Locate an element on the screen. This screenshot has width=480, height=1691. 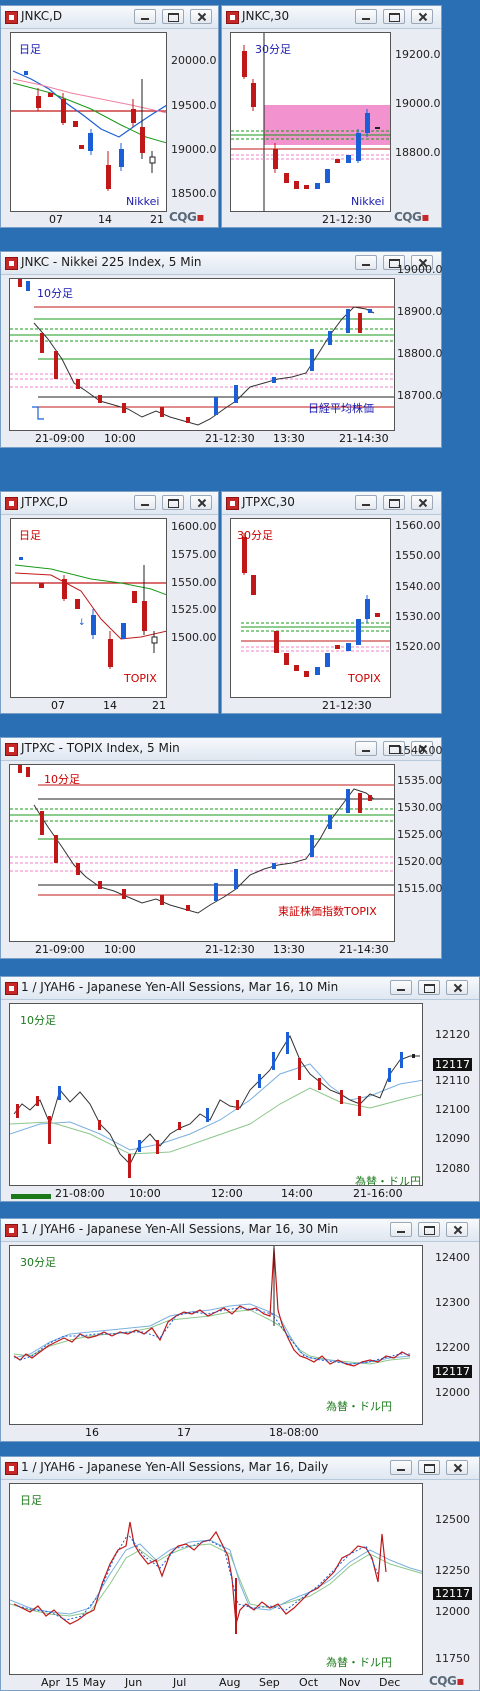
chart-plot: ↓ 日足 TOPIX is located at coordinates (88, 608).